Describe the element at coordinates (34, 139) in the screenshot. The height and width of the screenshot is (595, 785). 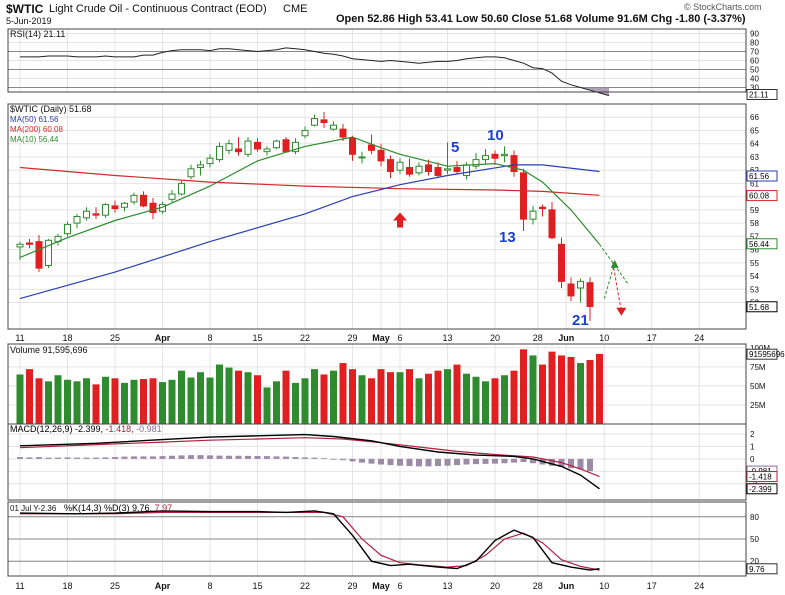
I see `ma10-legend: MA(10) 56.44` at that location.